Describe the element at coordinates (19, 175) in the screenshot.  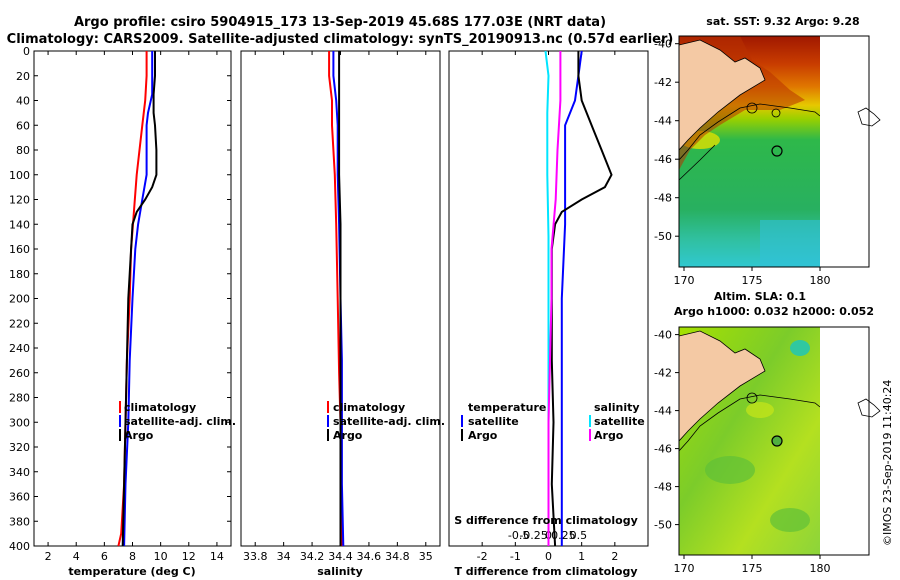
I see `depth-tick-label: 100` at that location.